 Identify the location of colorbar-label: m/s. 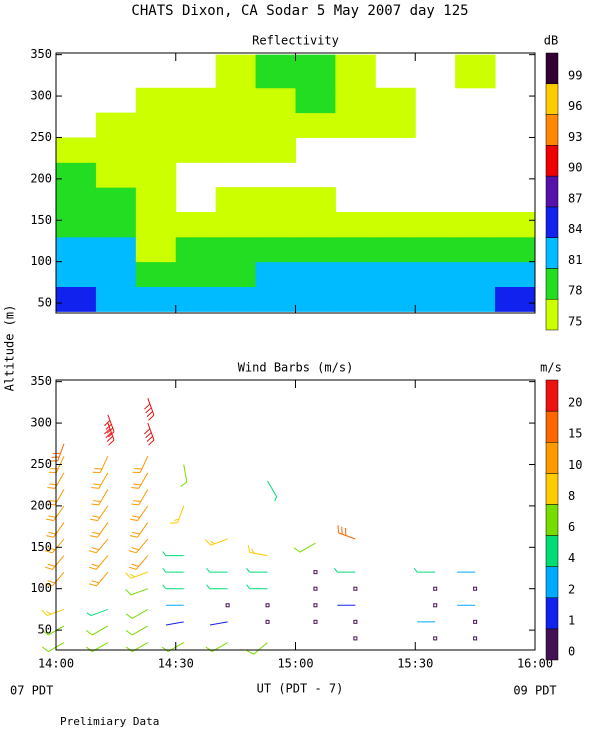
(551, 368).